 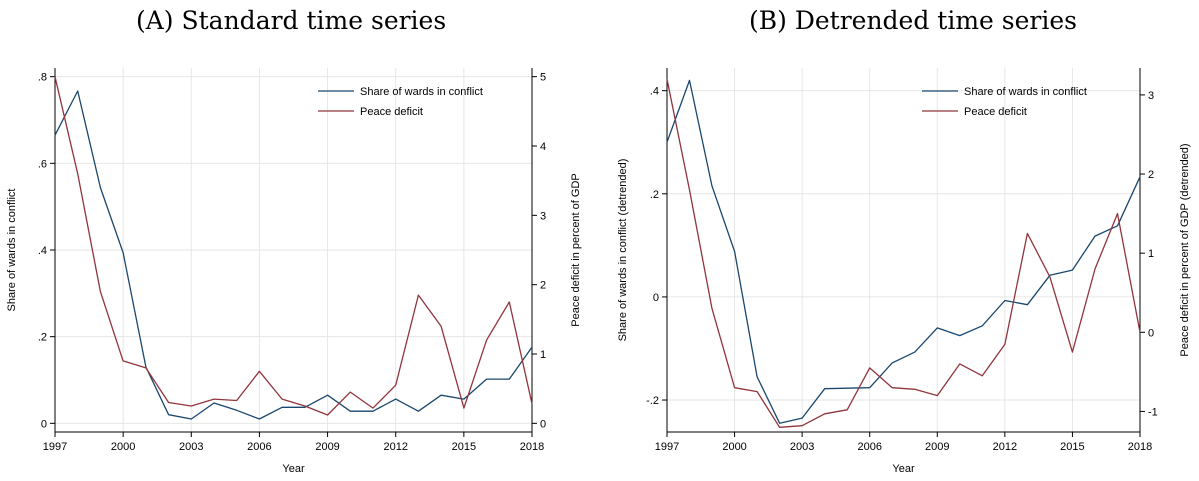 What do you see at coordinates (543, 147) in the screenshot?
I see `y-tick-label-right: 4` at bounding box center [543, 147].